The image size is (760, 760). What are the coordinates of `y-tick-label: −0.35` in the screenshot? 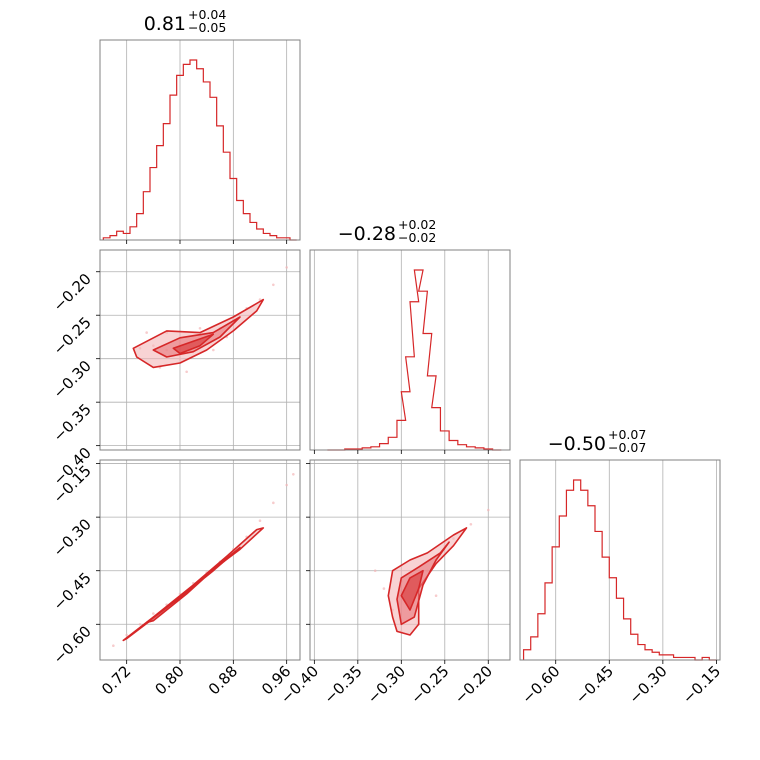 It's located at (72, 422).